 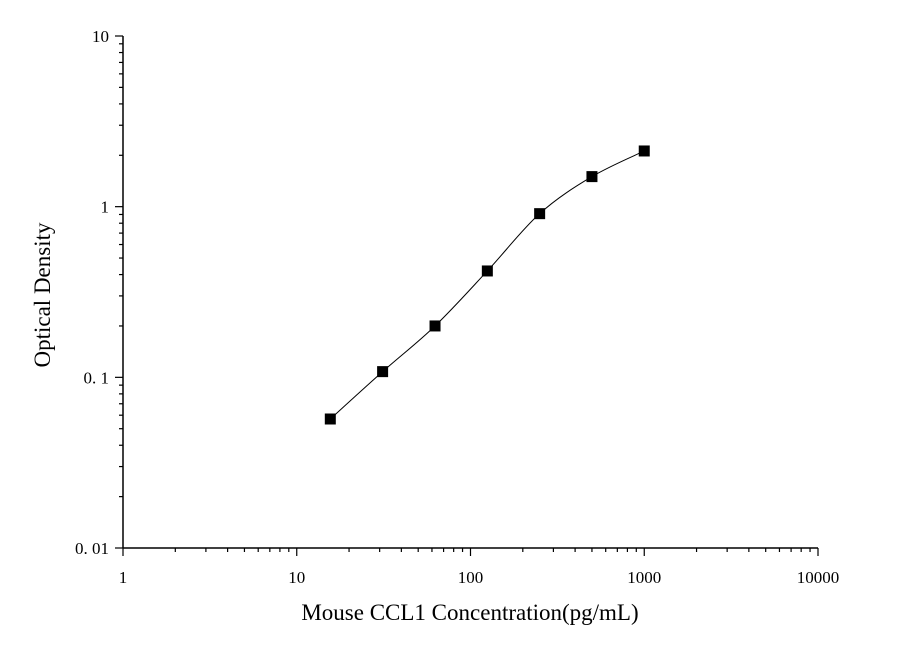 I want to click on y-tick-label: 0. 01, so click(x=92, y=548).